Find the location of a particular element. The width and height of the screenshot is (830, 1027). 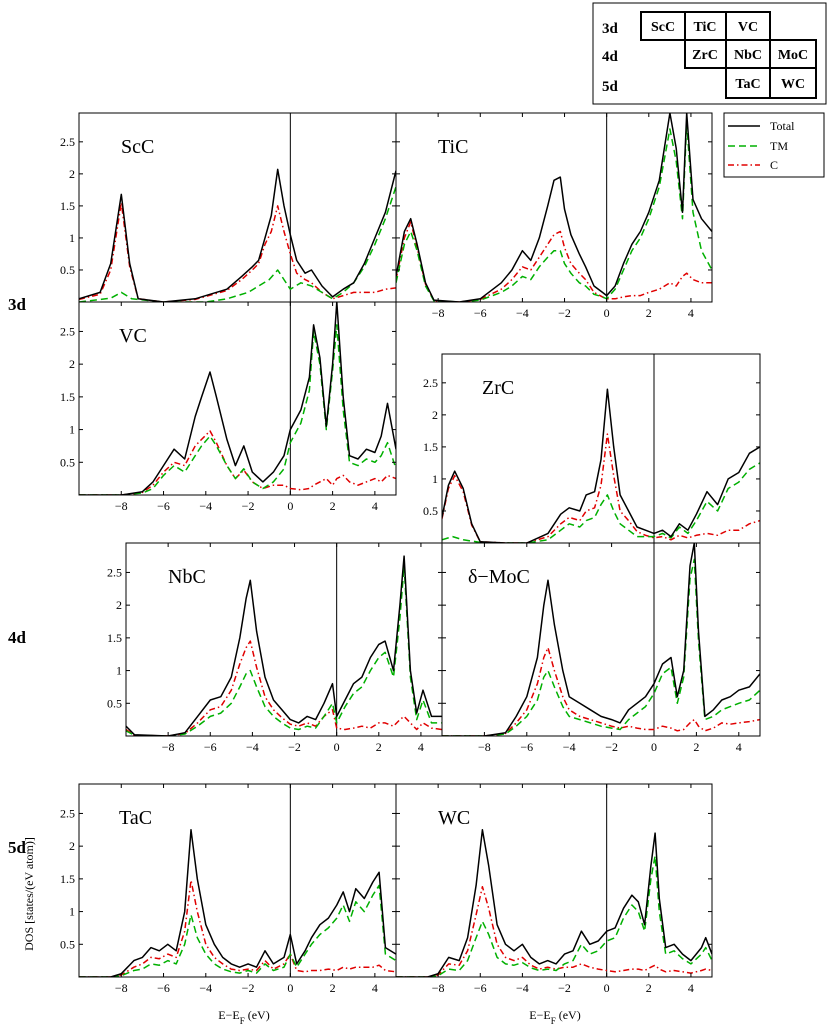

series-c-vc is located at coordinates (237, 462).